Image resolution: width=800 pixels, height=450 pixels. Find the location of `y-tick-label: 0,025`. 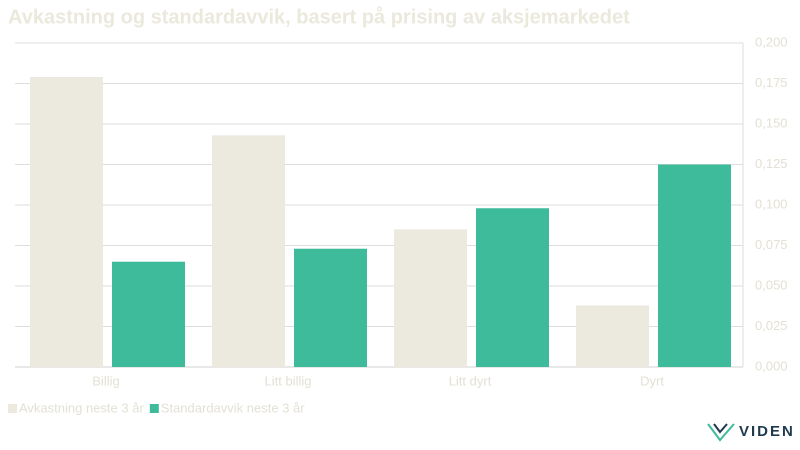

y-tick-label: 0,025 is located at coordinates (771, 325).